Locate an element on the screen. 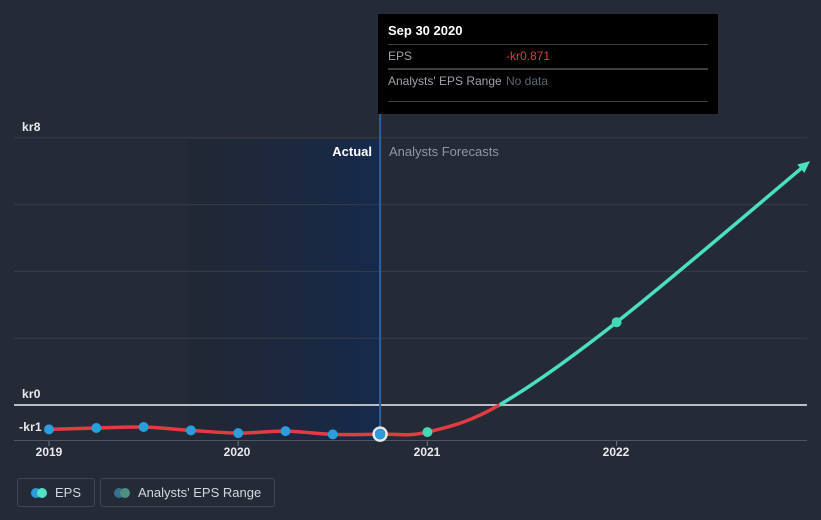  x-tick-2019: 2019 is located at coordinates (49, 452).